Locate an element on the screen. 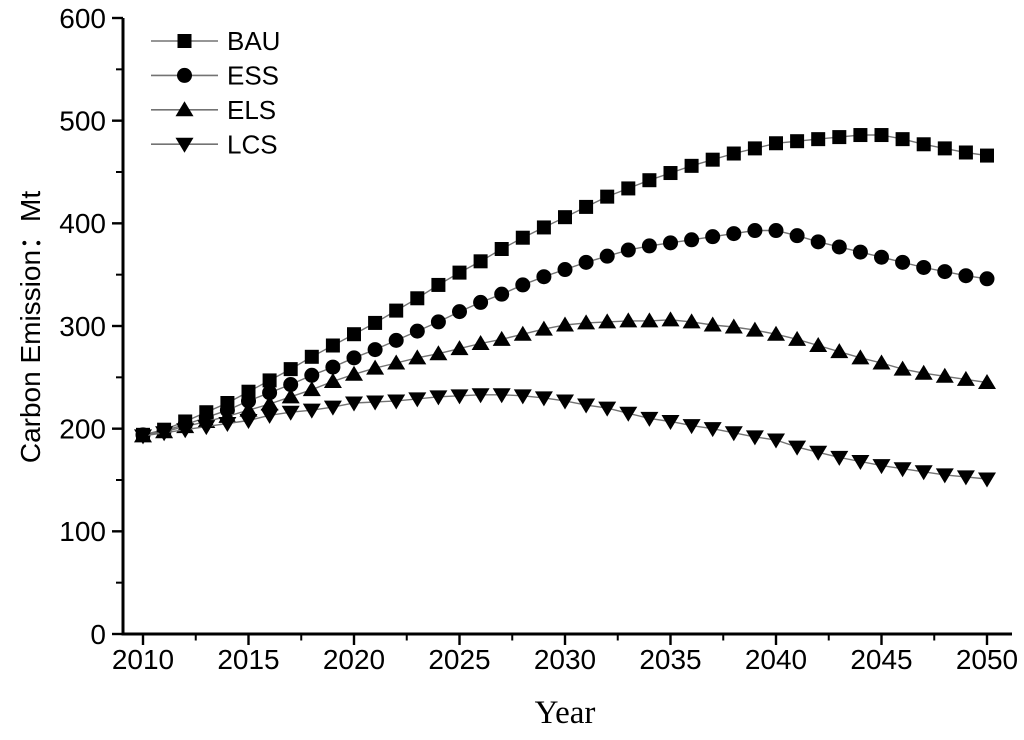  circle-icon is located at coordinates (184, 75).